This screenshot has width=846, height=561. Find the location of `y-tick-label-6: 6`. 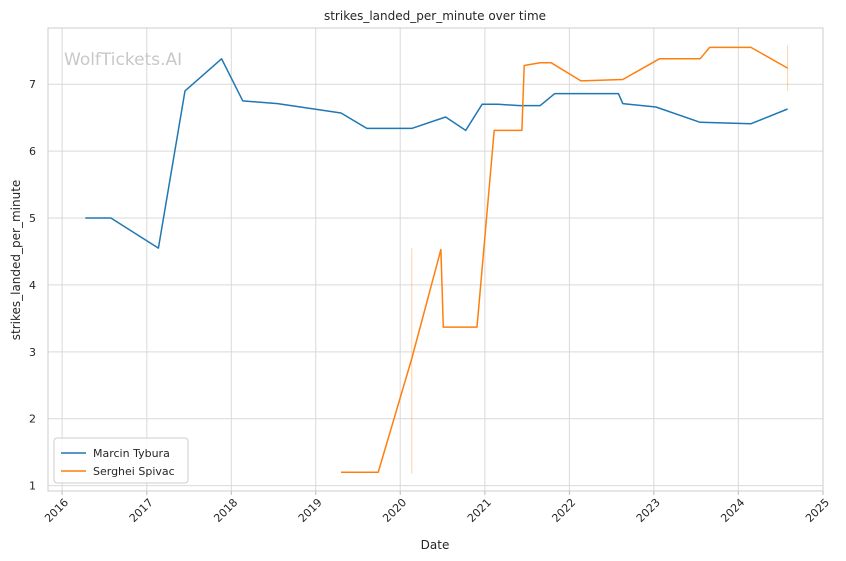

y-tick-label-6: 6 is located at coordinates (32, 151).